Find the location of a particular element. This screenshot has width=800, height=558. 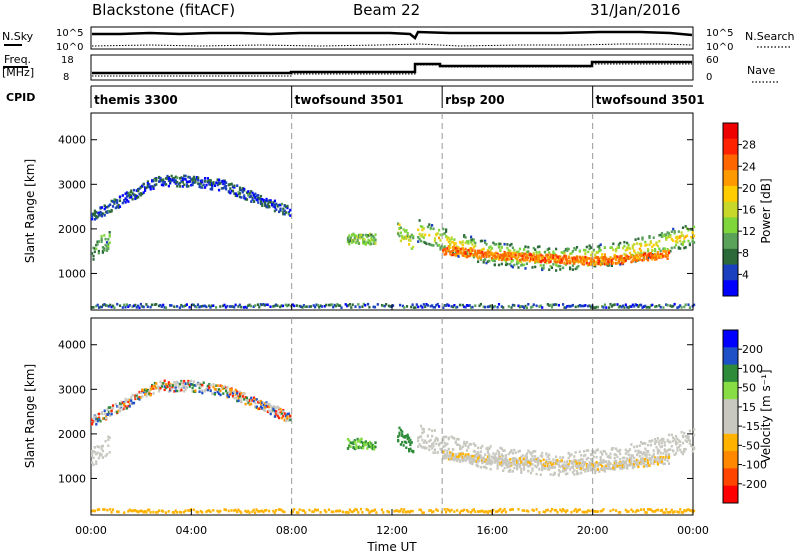

x-tick-label: 00:00 is located at coordinates (91, 530).